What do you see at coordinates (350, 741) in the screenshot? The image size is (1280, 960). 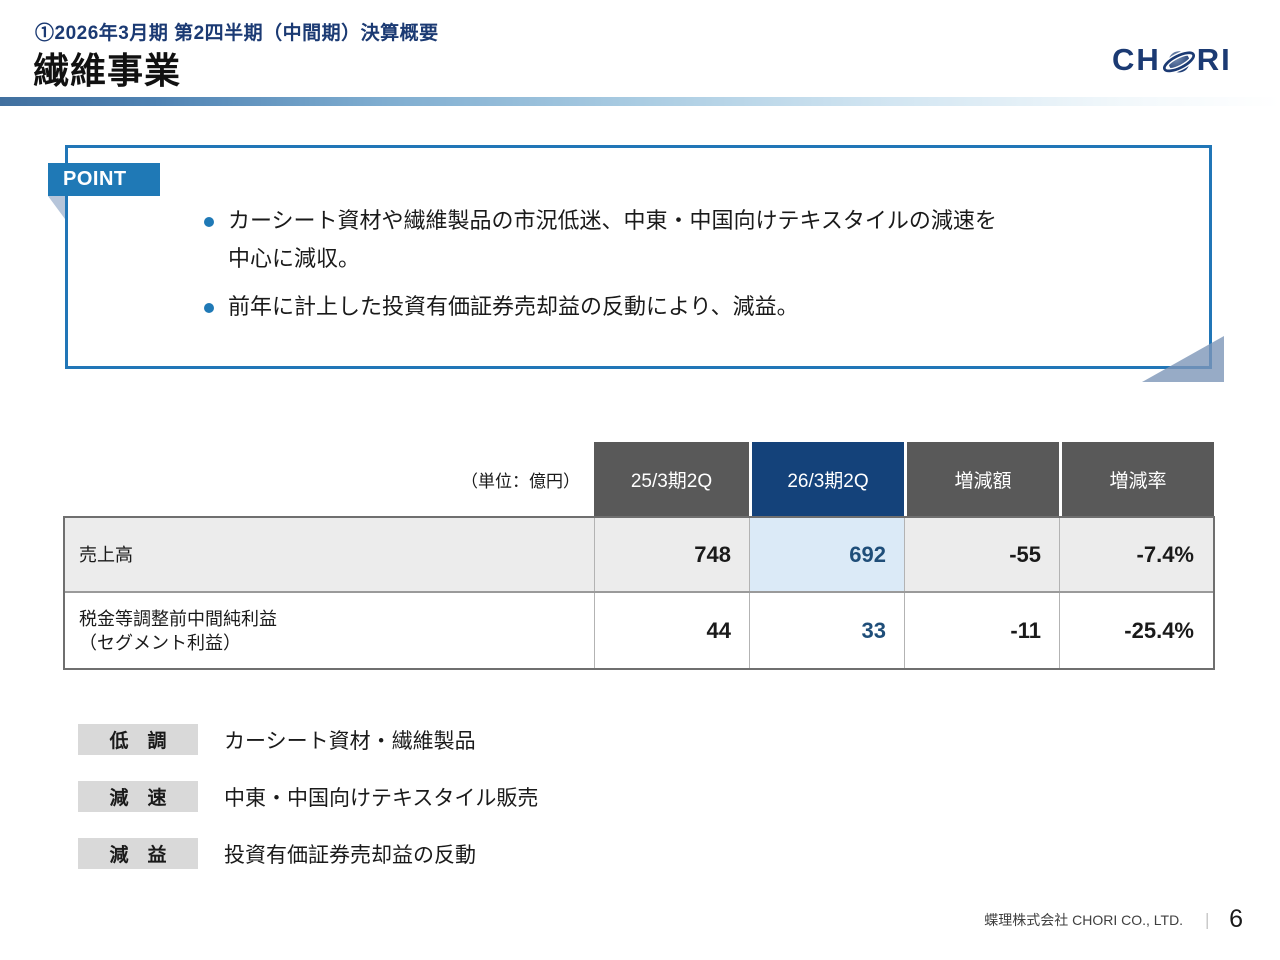 I see `highlight-text: カーシート資材・繊維製品` at bounding box center [350, 741].